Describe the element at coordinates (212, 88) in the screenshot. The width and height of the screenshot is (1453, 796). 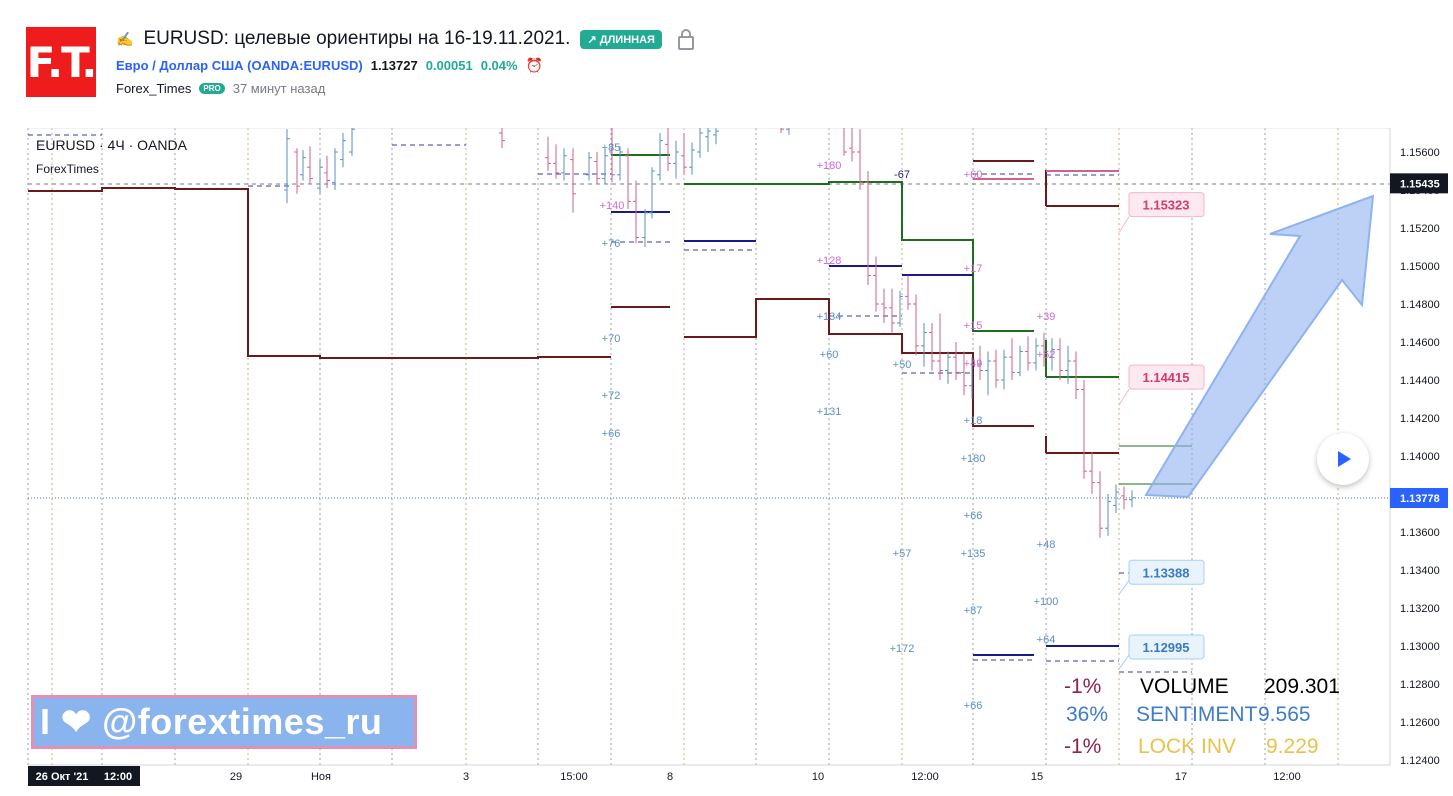
I see `pro-badge: PRO` at that location.